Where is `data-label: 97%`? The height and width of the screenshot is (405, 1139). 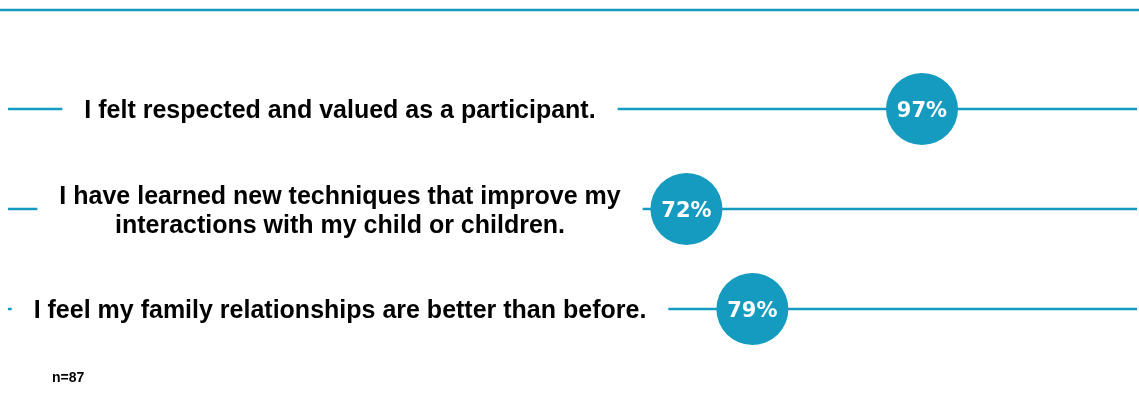
data-label: 97% is located at coordinates (922, 110).